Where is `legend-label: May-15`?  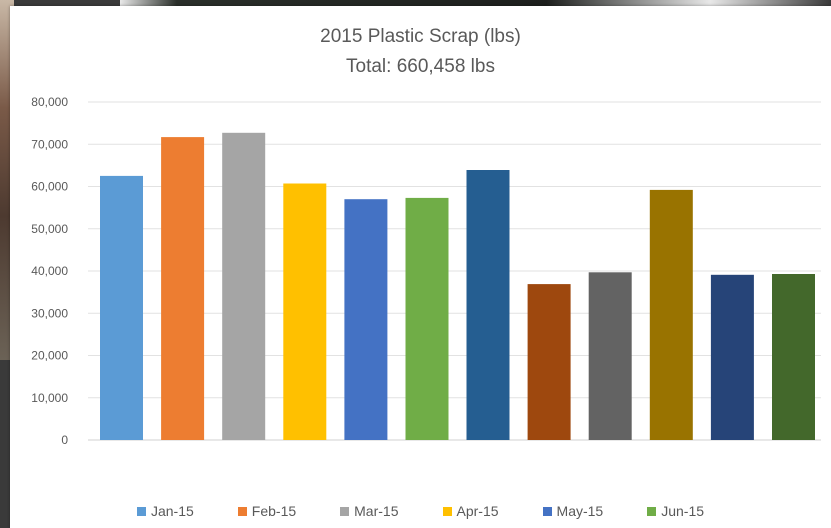
legend-label: May-15 is located at coordinates (580, 511).